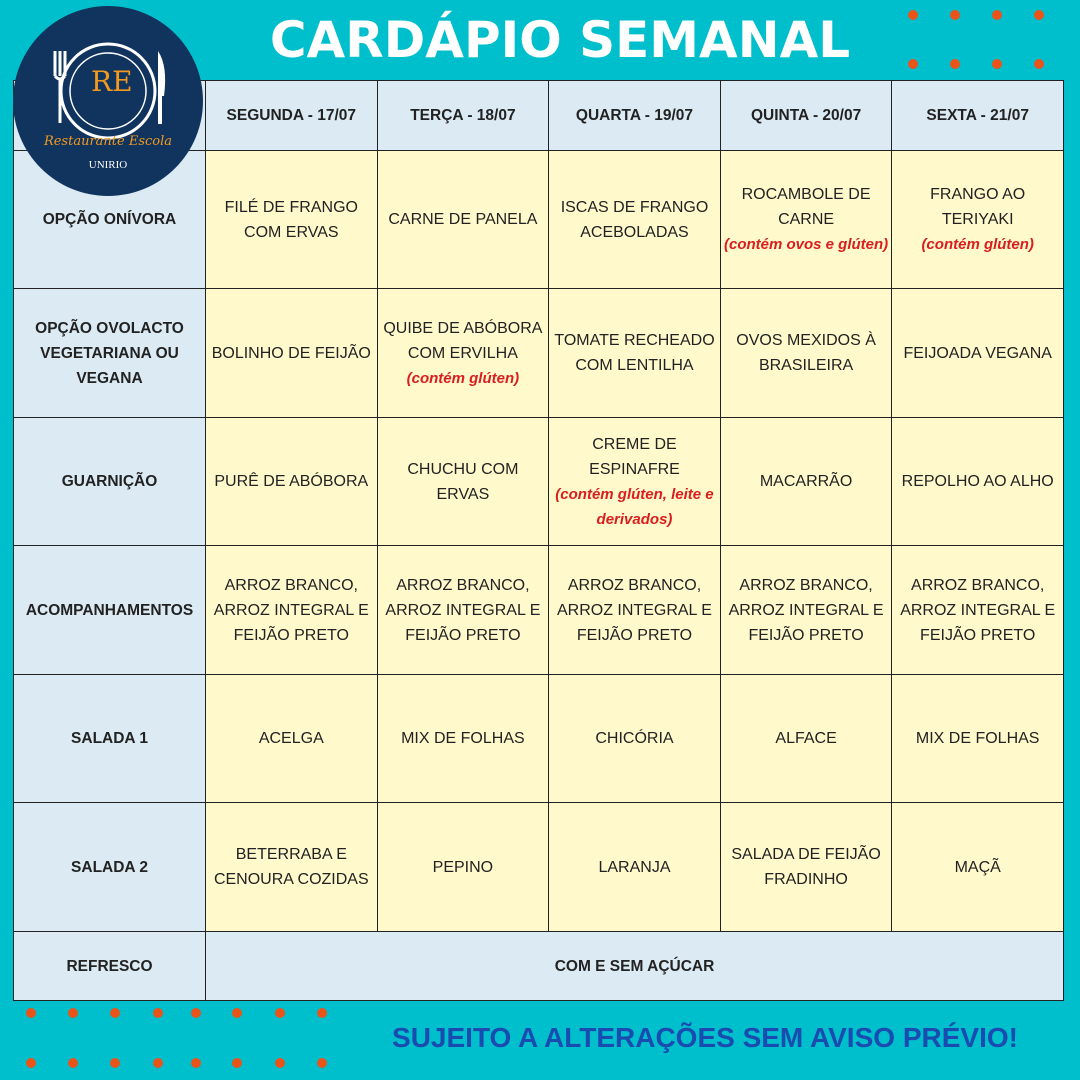 This screenshot has width=1080, height=1080. Describe the element at coordinates (806, 207) in the screenshot. I see `menu-cell-text: ROCAMBOLE DE CARNE` at that location.